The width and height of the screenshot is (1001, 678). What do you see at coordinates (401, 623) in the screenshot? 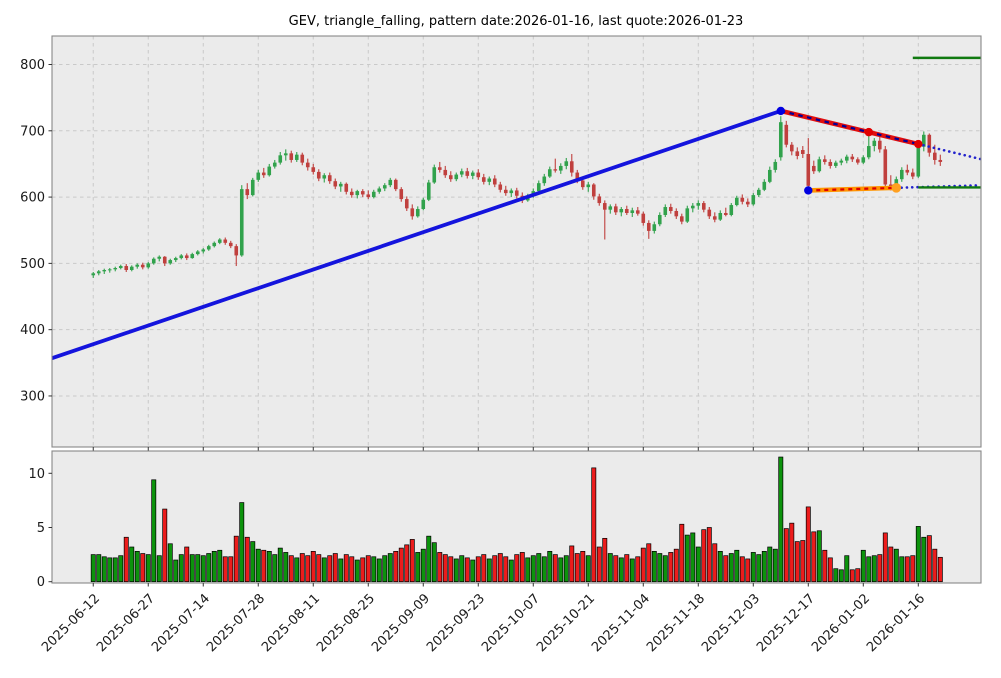
I see `date-tick-label: 2025-09-09` at bounding box center [401, 623].